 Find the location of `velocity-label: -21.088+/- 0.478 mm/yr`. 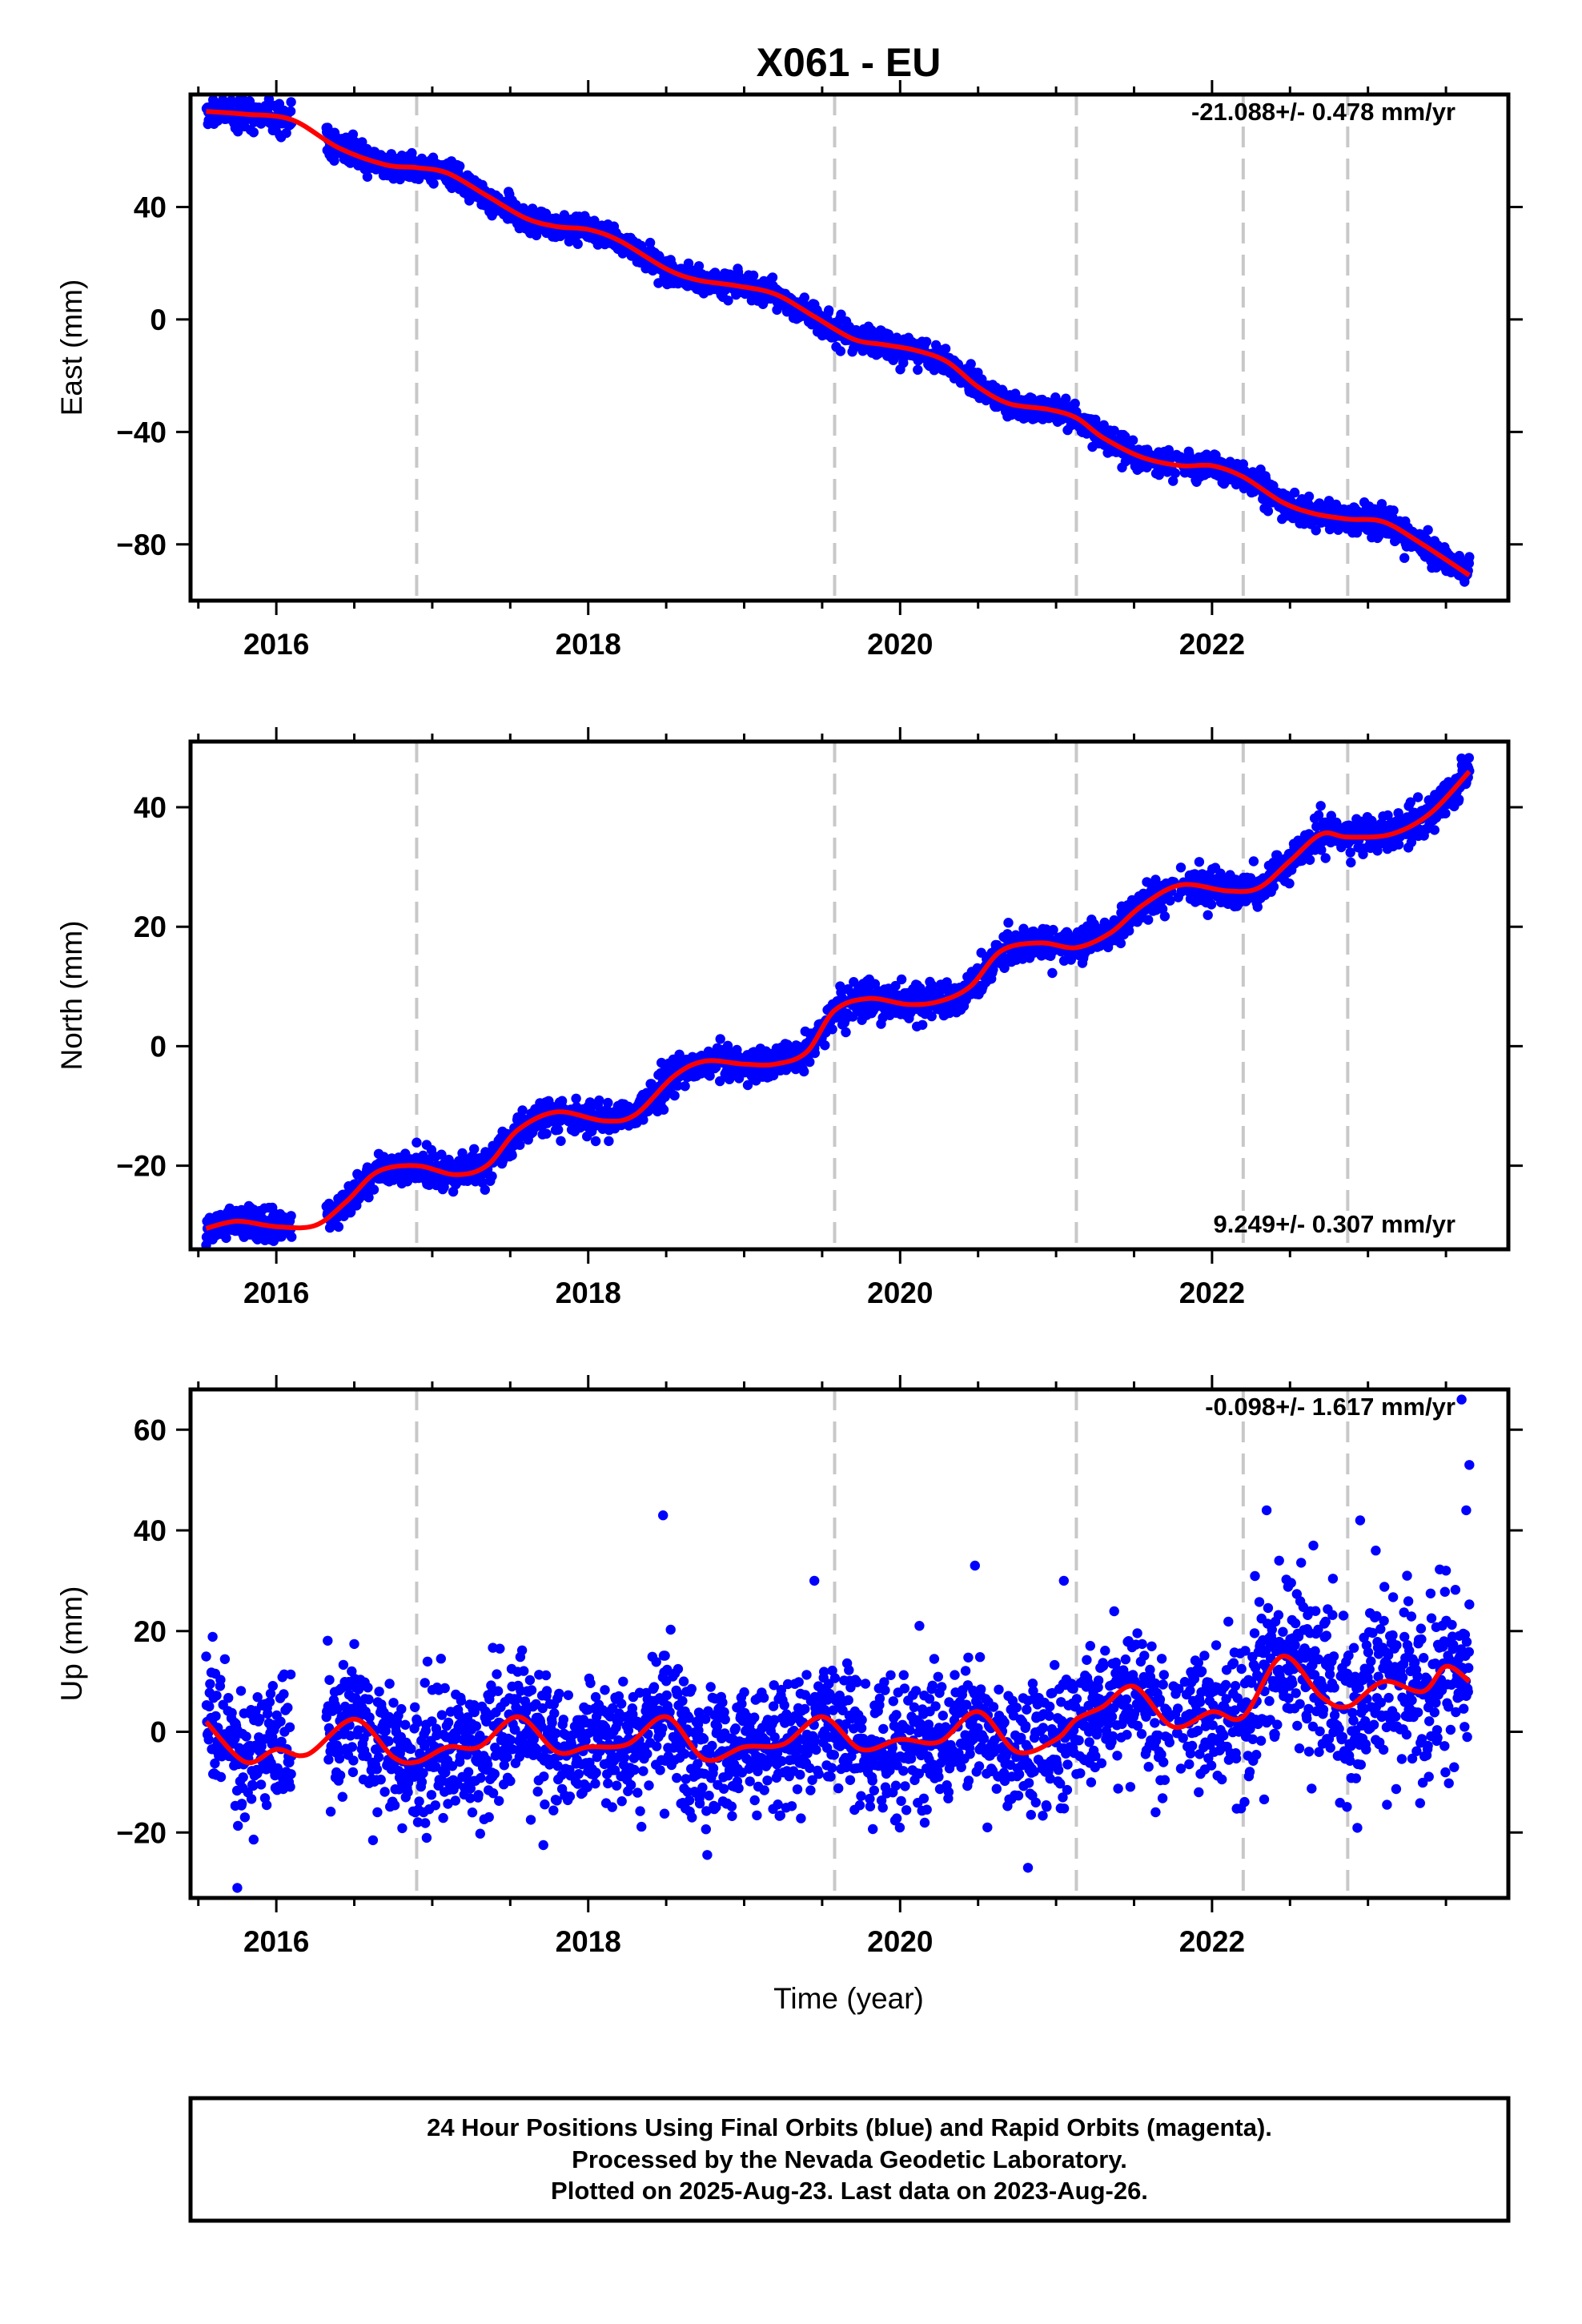

velocity-label: -21.088+/- 0.478 mm/yr is located at coordinates (1324, 112).